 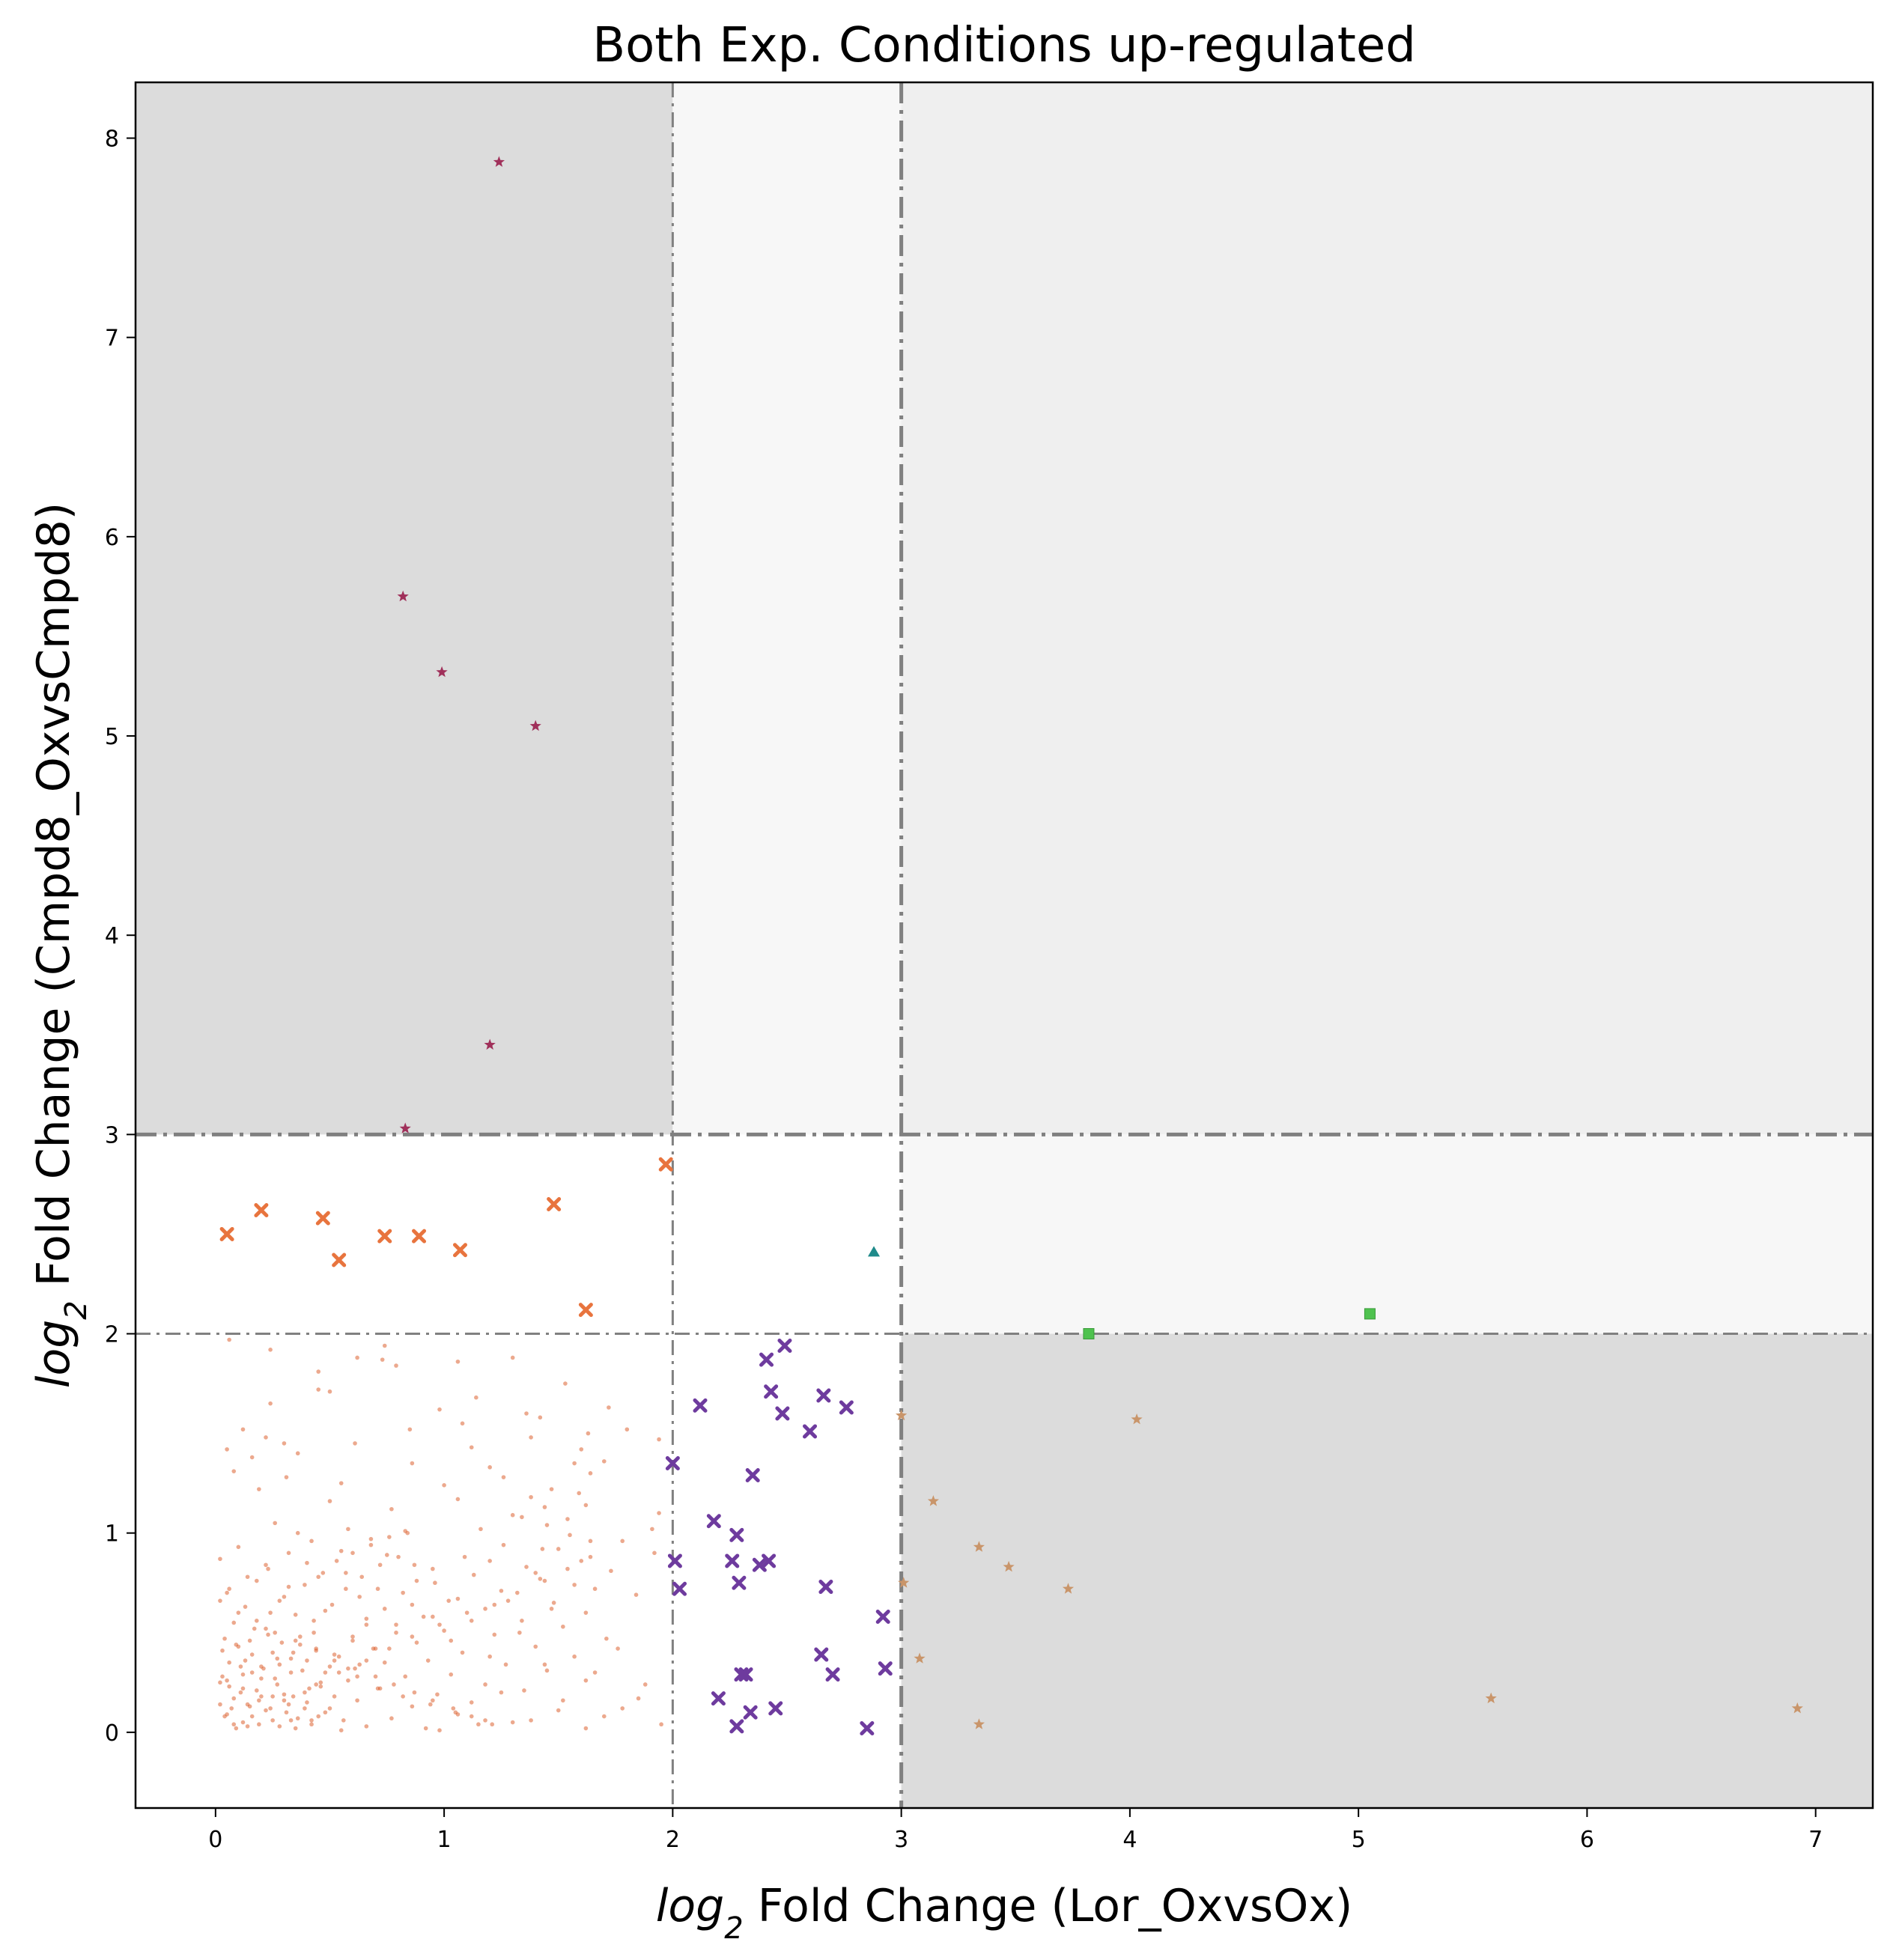 I want to click on x-axis-label-log: log, so click(x=690, y=1906).